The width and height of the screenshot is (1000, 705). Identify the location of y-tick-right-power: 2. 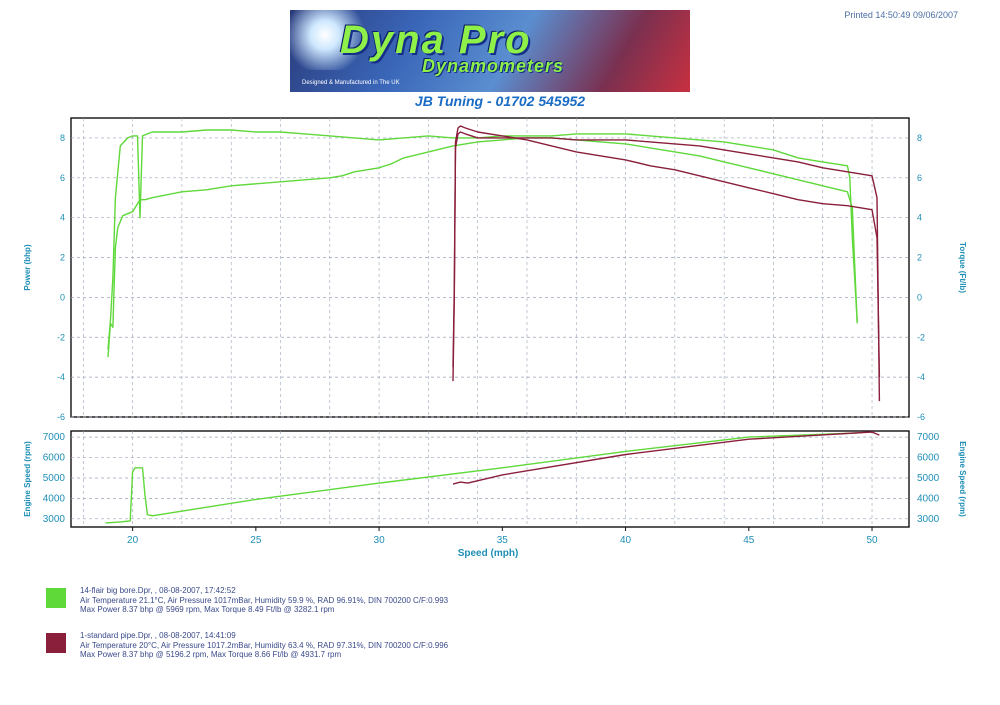
(919, 258).